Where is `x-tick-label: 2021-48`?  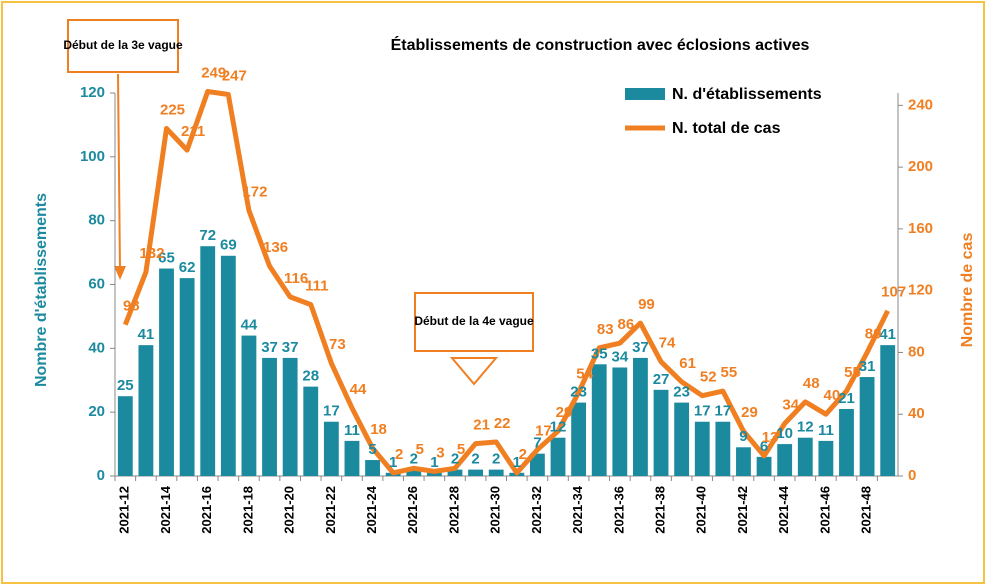
x-tick-label: 2021-48 is located at coordinates (866, 510).